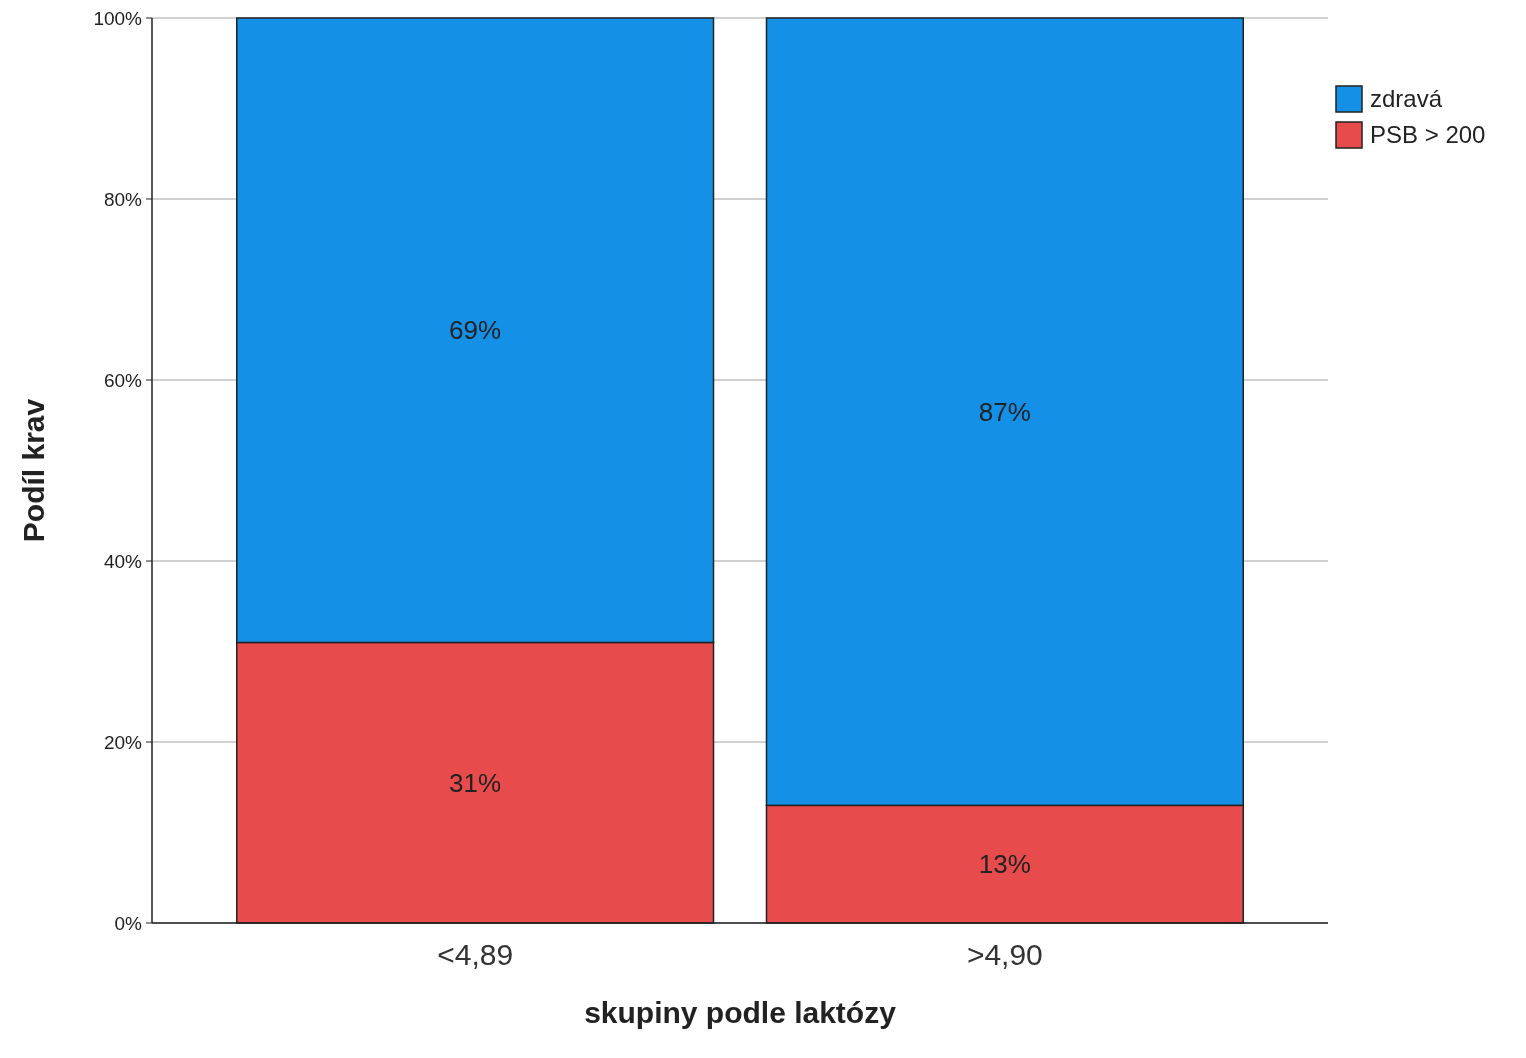 Image resolution: width=1526 pixels, height=1058 pixels. Describe the element at coordinates (1428, 135) in the screenshot. I see `legend-label: PSB > 200` at that location.